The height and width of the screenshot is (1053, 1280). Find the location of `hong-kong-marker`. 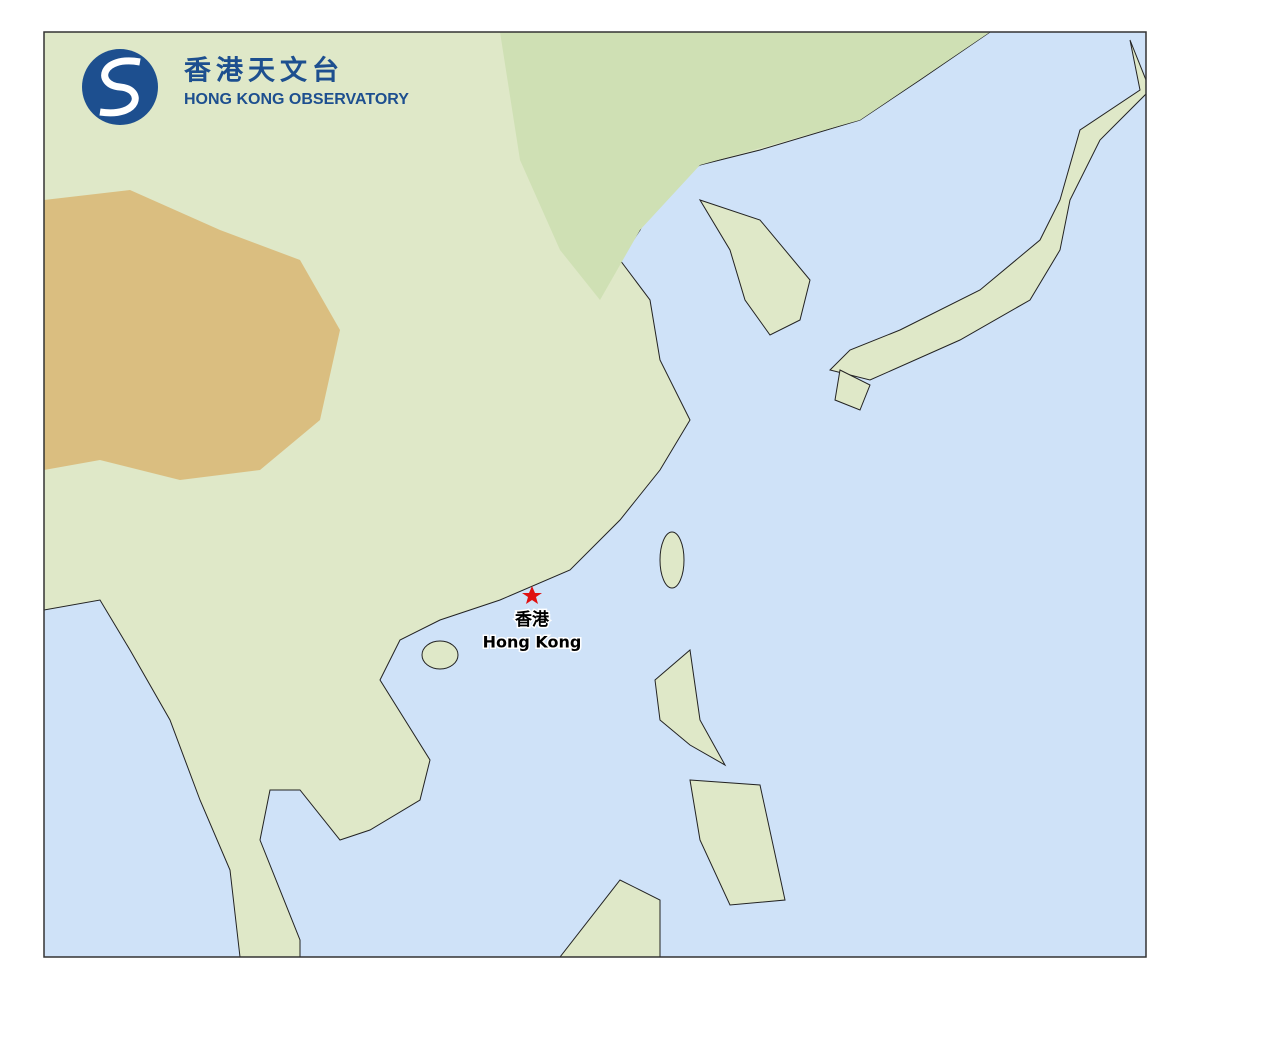

hong-kong-marker is located at coordinates (532, 595).